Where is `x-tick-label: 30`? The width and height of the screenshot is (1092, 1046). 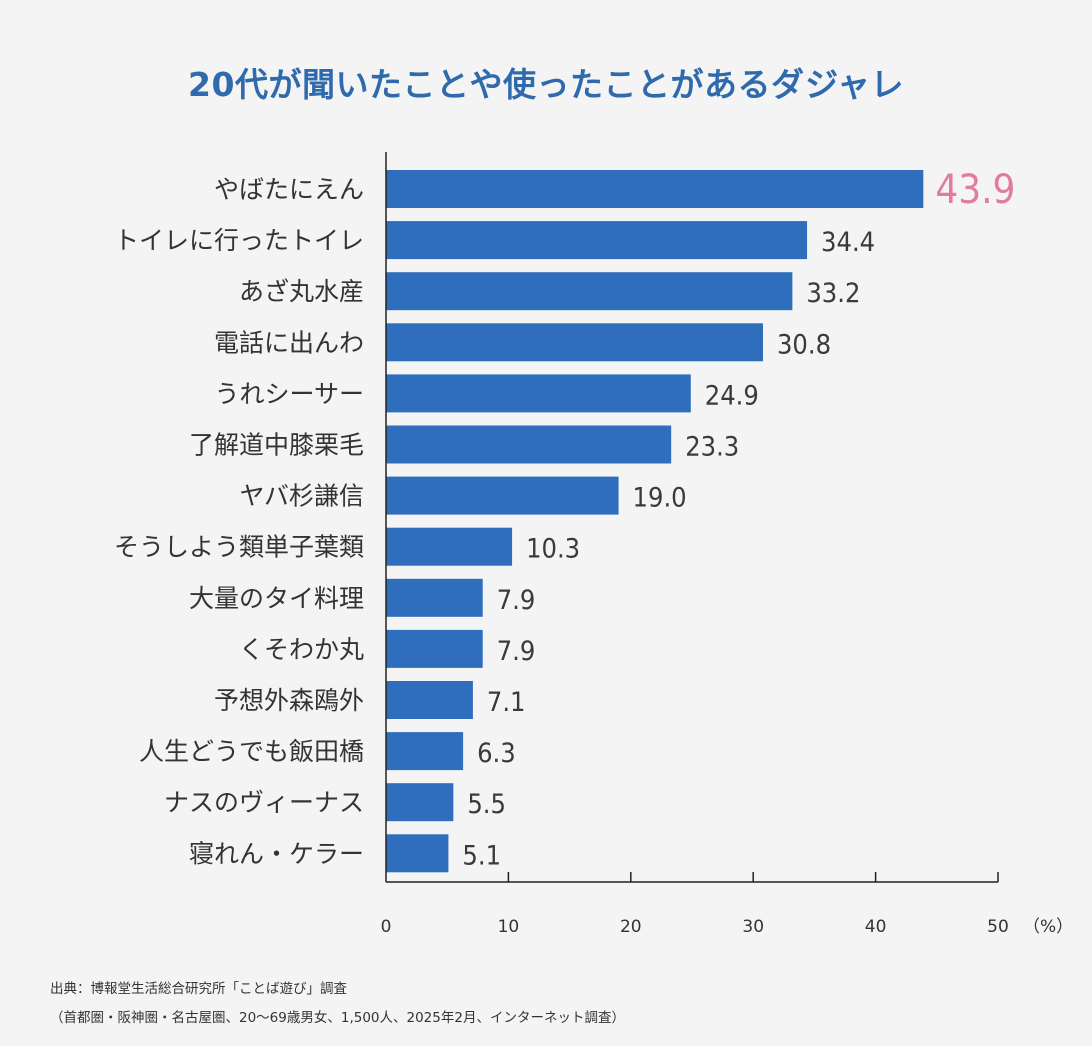
x-tick-label: 30 is located at coordinates (753, 927).